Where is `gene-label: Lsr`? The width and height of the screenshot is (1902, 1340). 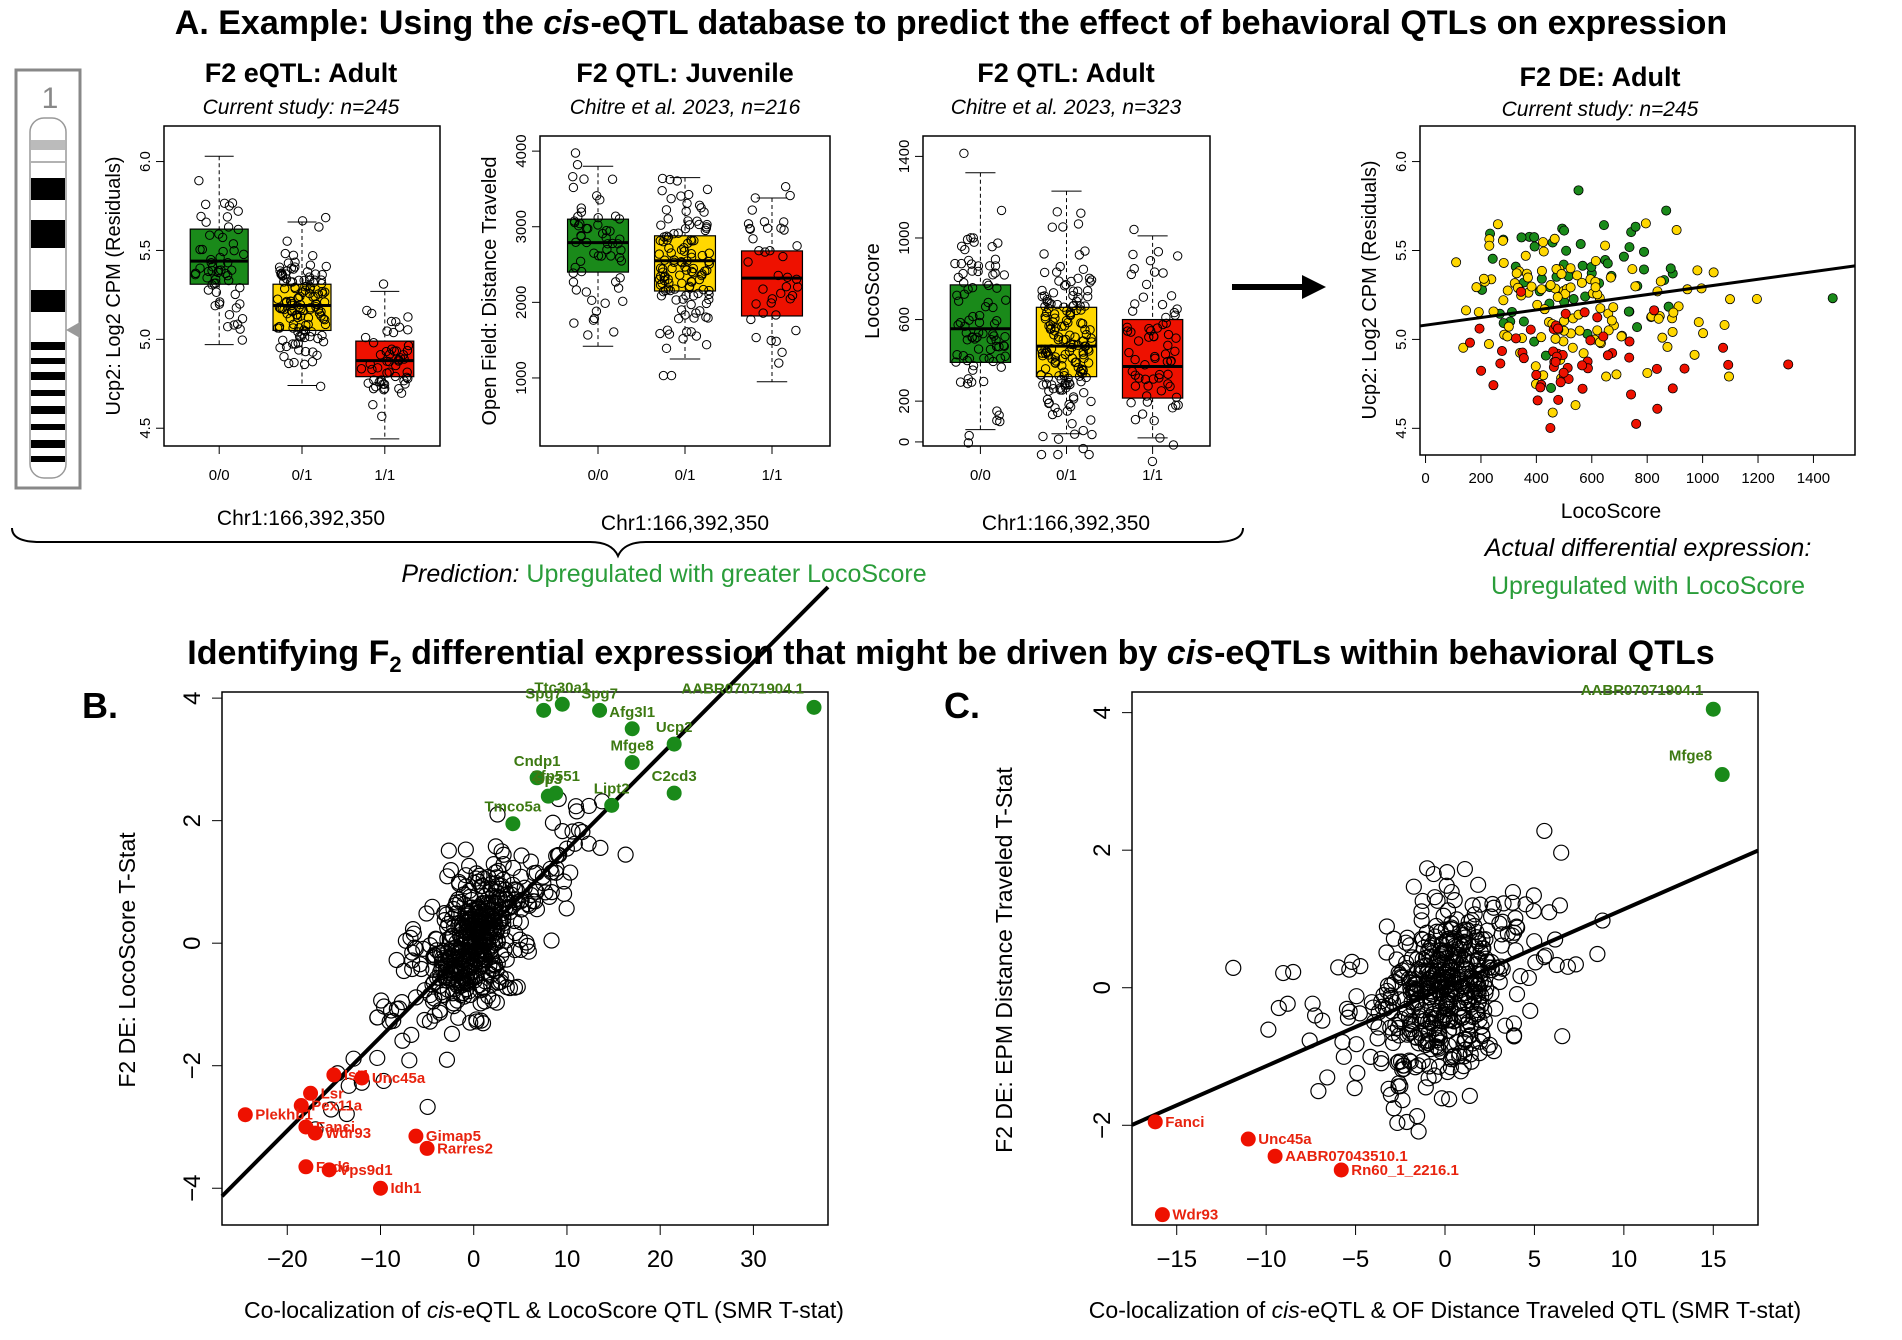 gene-label: Lsr is located at coordinates (333, 1093).